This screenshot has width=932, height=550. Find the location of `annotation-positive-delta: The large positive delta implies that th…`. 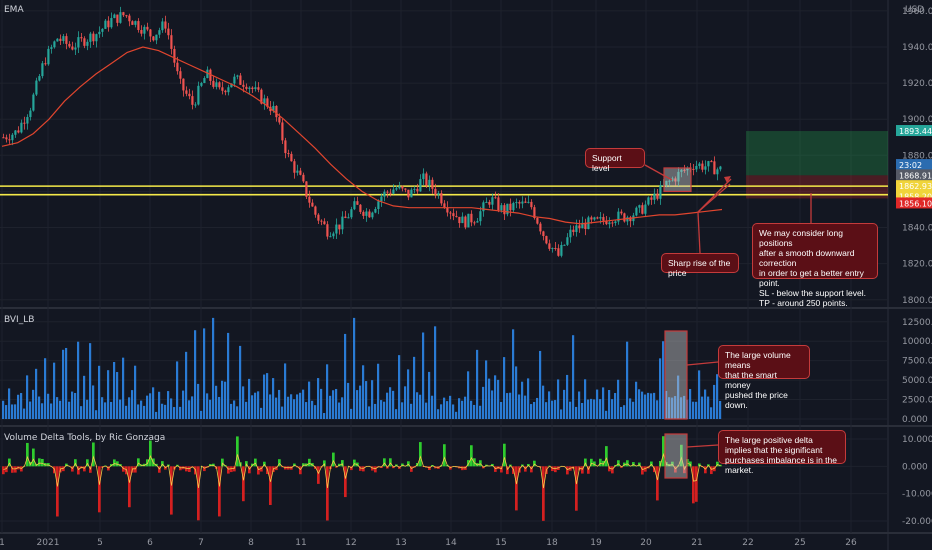

annotation-positive-delta: The large positive delta implies that th… is located at coordinates (782, 452).